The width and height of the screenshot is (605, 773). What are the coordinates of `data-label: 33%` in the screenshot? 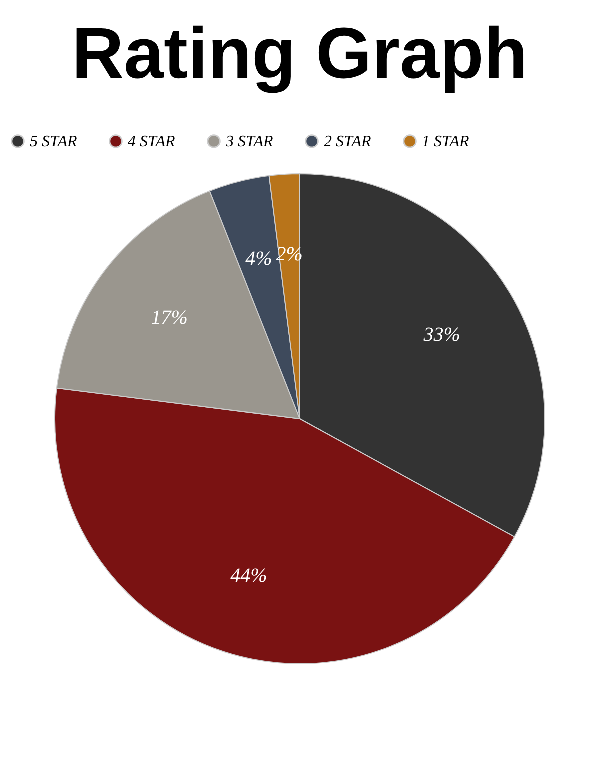 It's located at (441, 335).